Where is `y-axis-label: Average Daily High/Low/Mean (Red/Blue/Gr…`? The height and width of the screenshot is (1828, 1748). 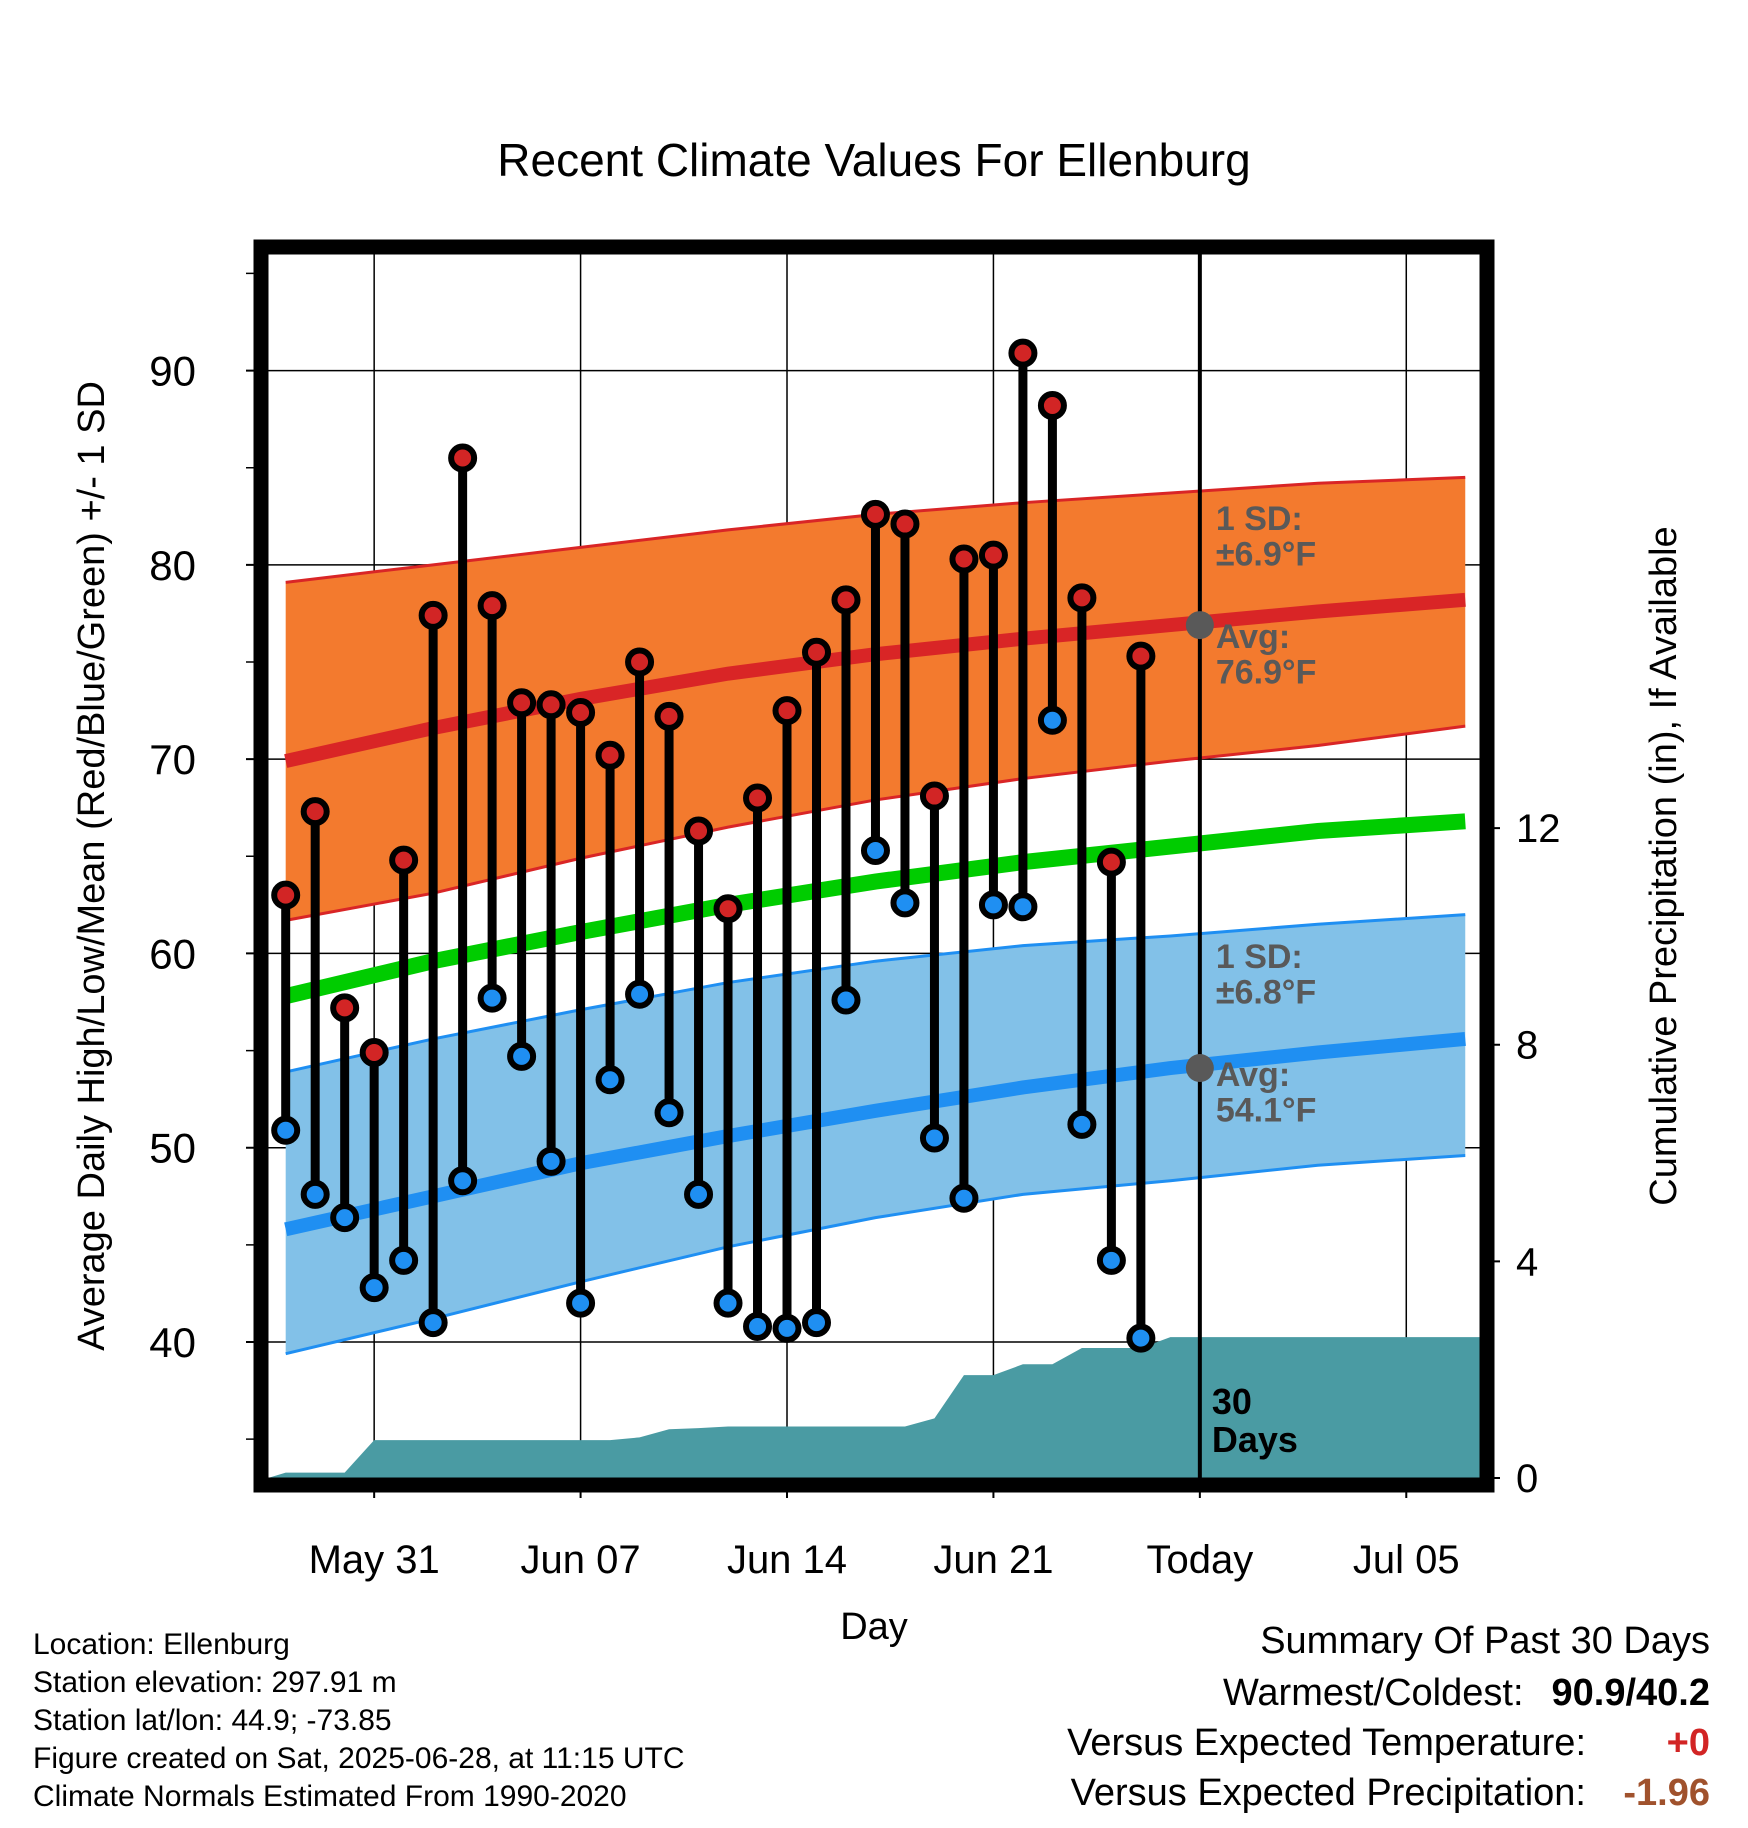 y-axis-label: Average Daily High/Low/Mean (Red/Blue/Gr… is located at coordinates (92, 866).